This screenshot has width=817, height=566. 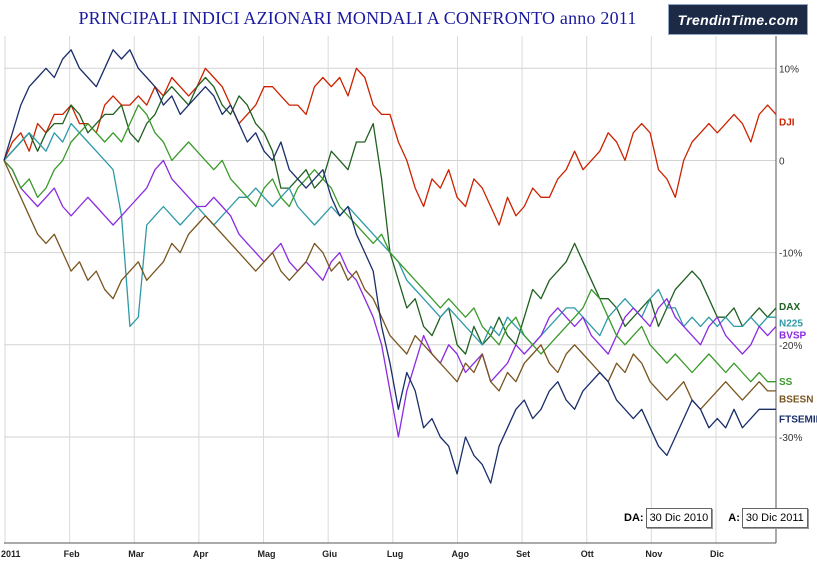 I want to click on from-label: DA:, so click(x=634, y=518).